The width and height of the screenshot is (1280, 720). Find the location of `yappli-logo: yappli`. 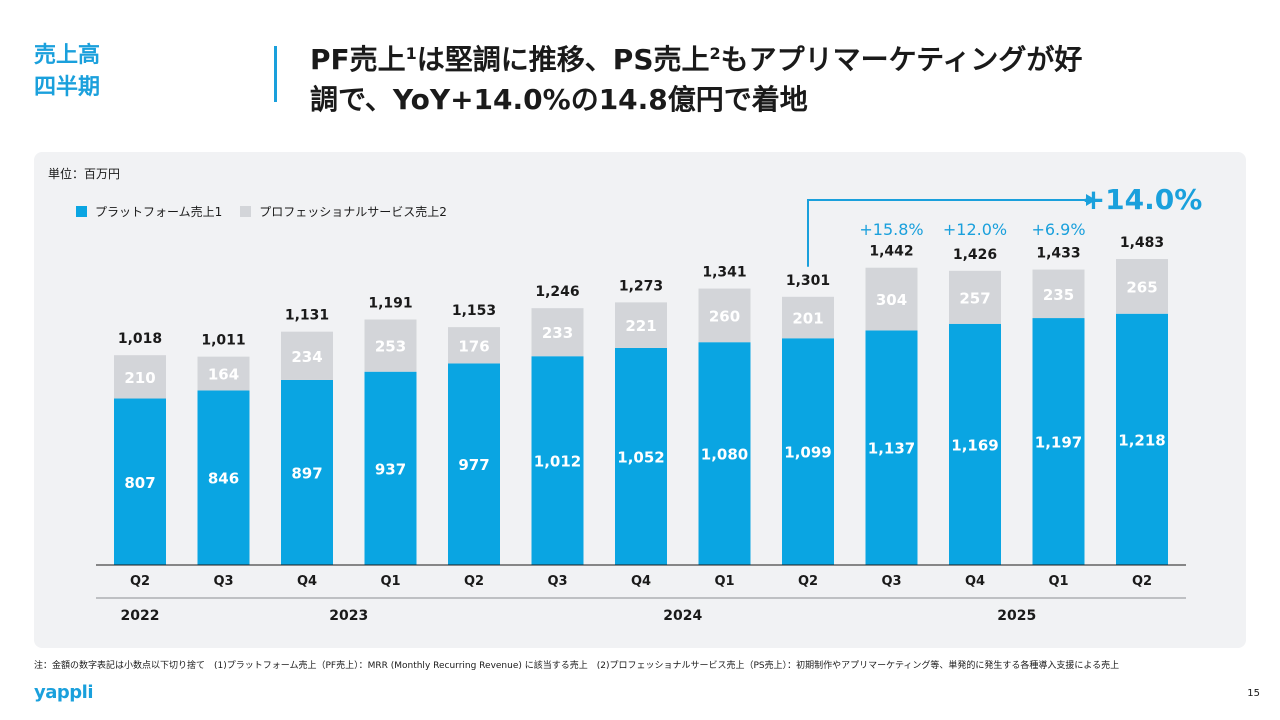

yappli-logo: yappli is located at coordinates (64, 692).